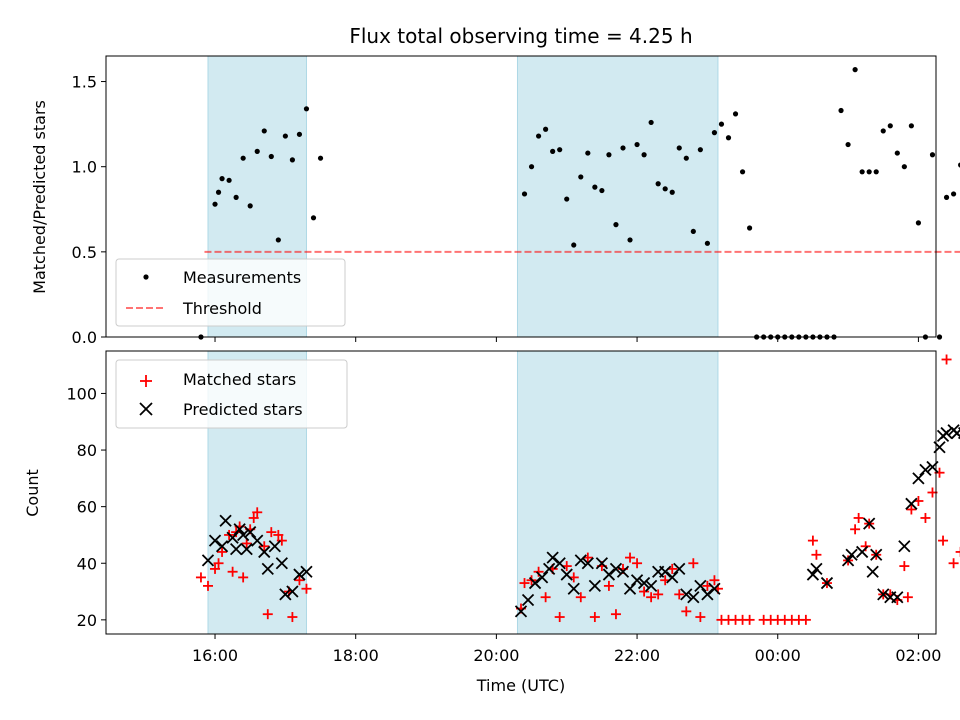 The width and height of the screenshot is (960, 720). What do you see at coordinates (87, 563) in the screenshot?
I see `bottom-y-tick-label: 40` at bounding box center [87, 563].